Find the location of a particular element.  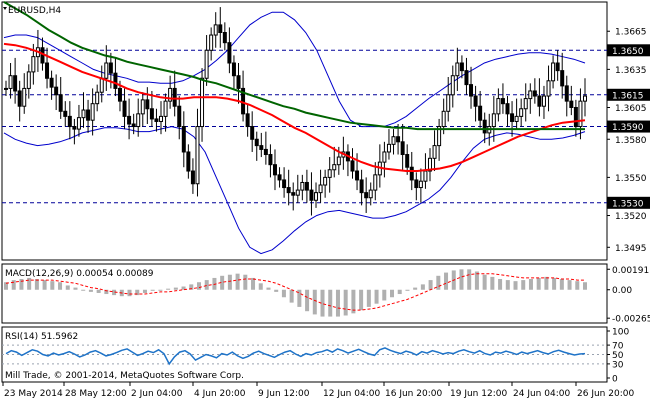

macd-pane-border is located at coordinates (304, 293).